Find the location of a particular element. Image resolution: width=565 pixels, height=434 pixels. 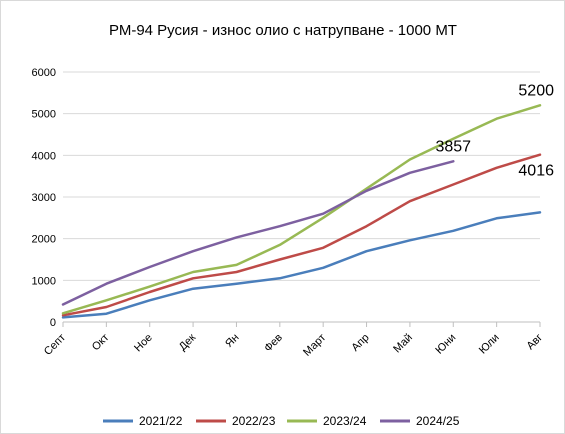

y-tick-label: 3000 is located at coordinates (44, 198).